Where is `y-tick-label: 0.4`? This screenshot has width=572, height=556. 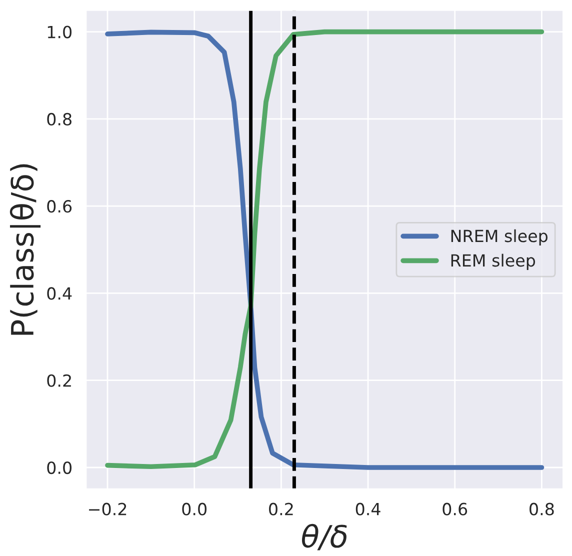
y-tick-label: 0.4 is located at coordinates (59, 293).